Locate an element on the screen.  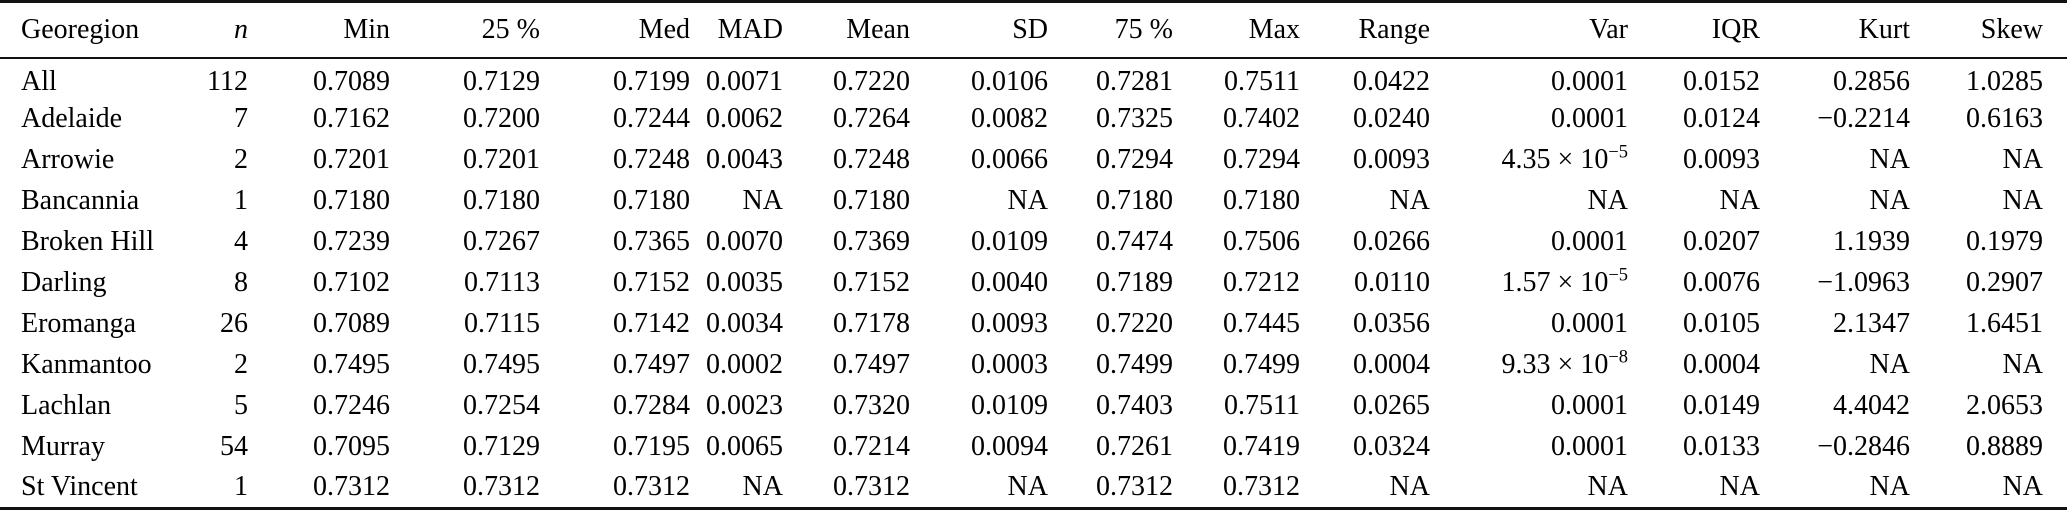
row-label: St Vincent is located at coordinates (79, 487).